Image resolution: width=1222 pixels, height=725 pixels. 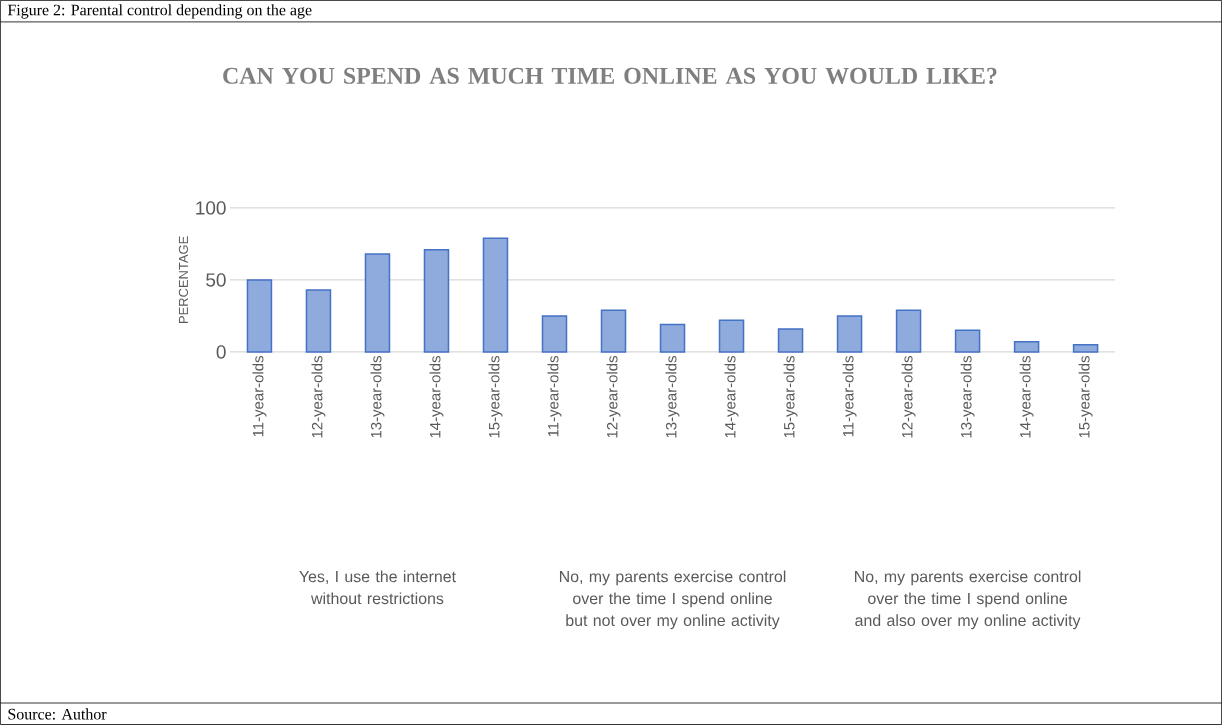 What do you see at coordinates (610, 76) in the screenshot?
I see `chart-title: CAN YOU SPEND AS MUCH TIME ONLINE AS YOU WOULD LIKE?` at bounding box center [610, 76].